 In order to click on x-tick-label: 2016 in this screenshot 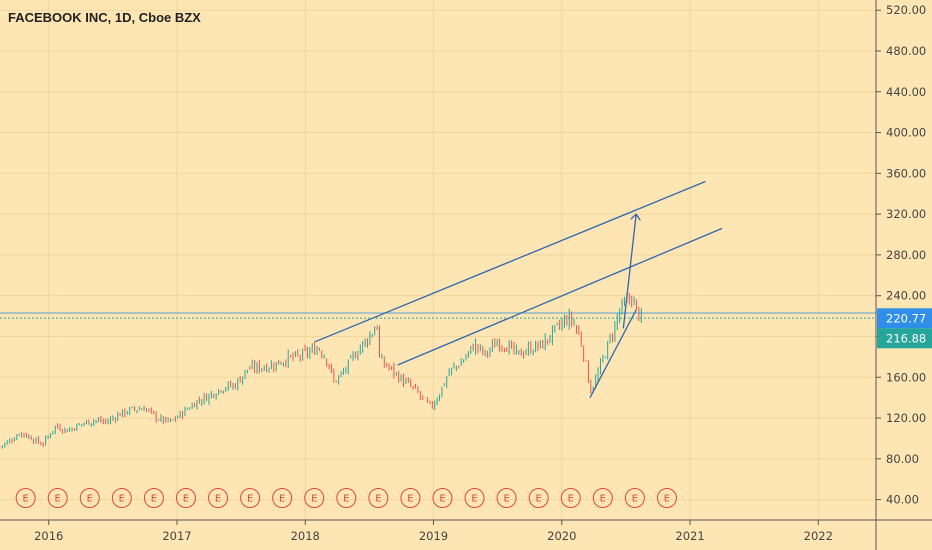, I will do `click(48, 536)`.